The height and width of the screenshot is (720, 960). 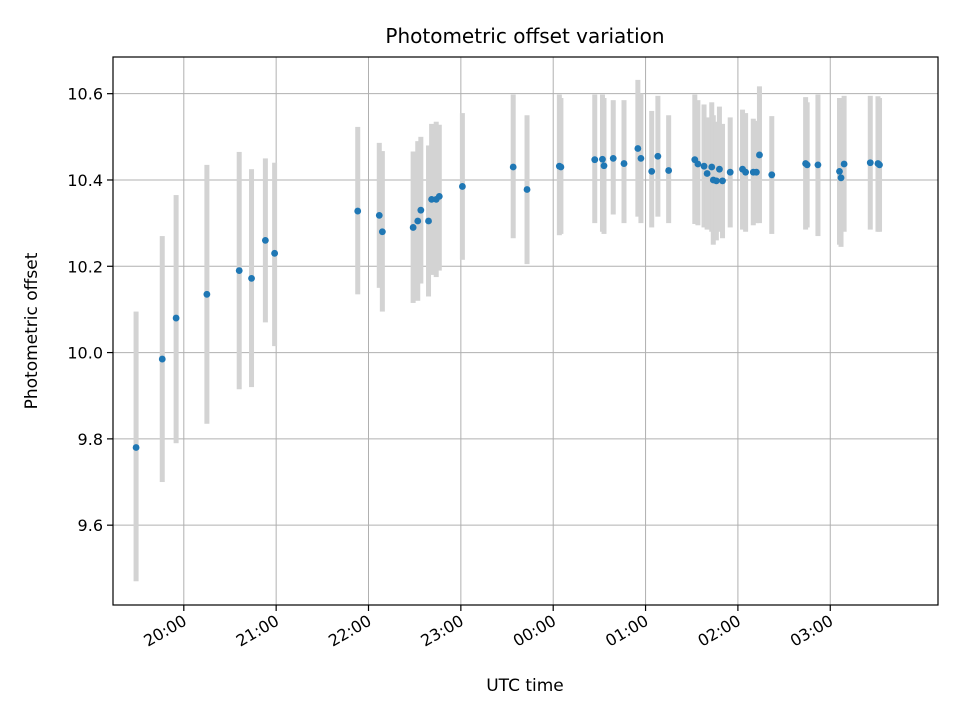 I want to click on chart-title: Photometric offset variation, so click(x=524, y=36).